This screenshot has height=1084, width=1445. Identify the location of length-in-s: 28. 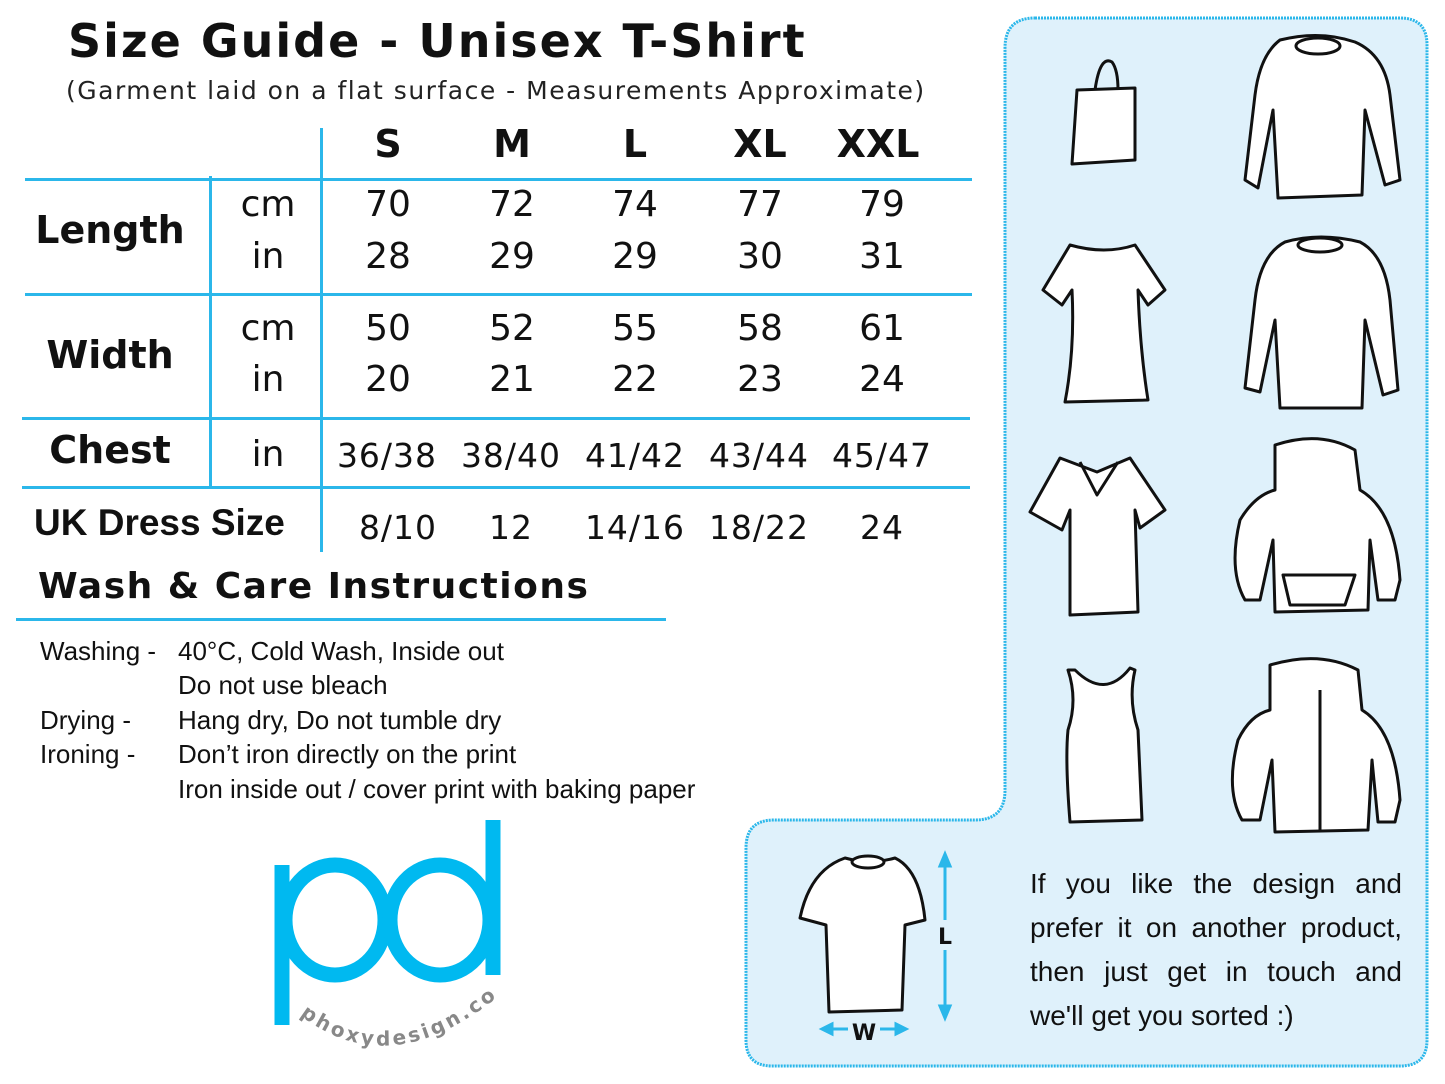
(388, 256).